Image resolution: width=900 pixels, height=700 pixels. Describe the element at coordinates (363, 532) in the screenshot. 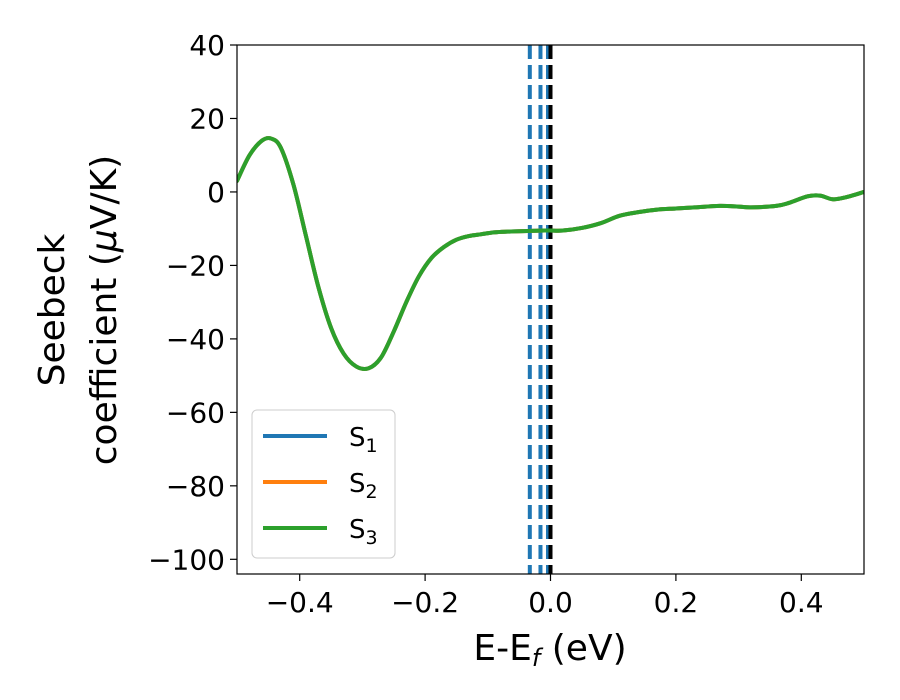

I see `legend-label-s3: S3` at that location.